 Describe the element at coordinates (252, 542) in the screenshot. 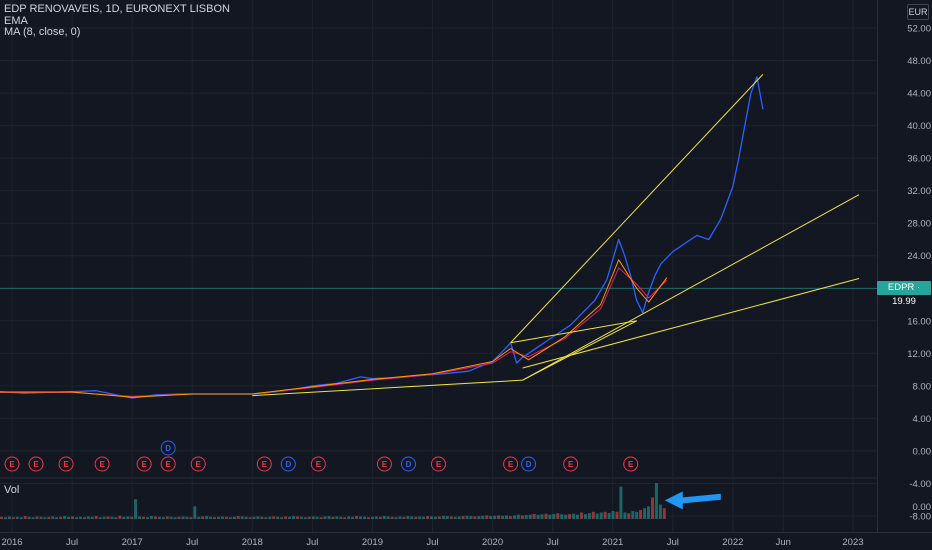

I see `time-tick-label: 2018` at that location.